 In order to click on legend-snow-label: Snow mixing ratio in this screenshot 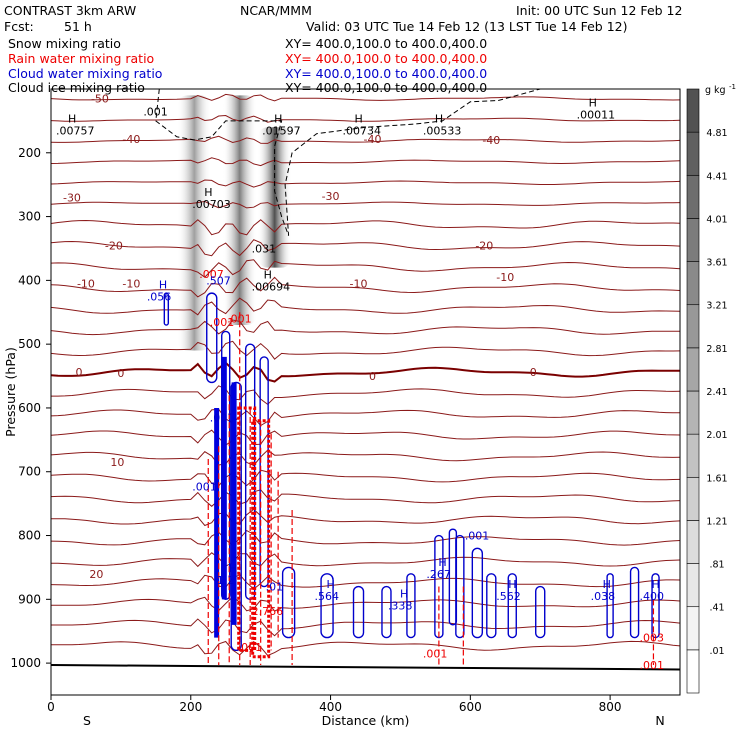, I will do `click(64, 43)`.